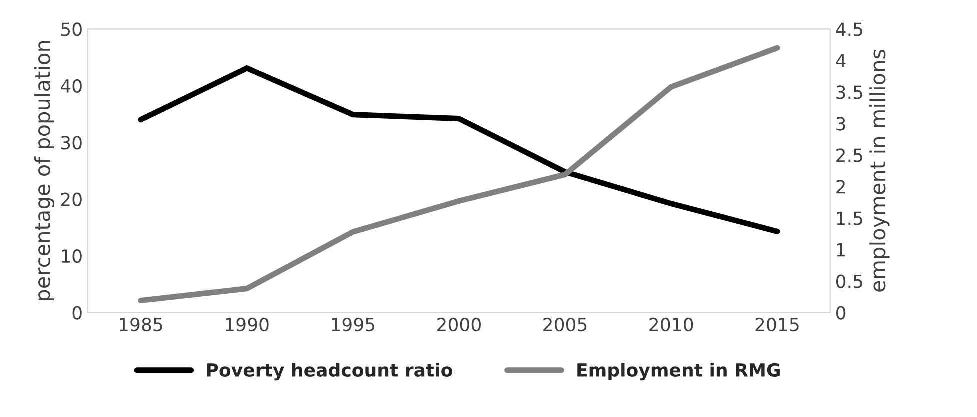 This screenshot has height=417, width=977. What do you see at coordinates (777, 325) in the screenshot?
I see `x-tick-label: 2015` at bounding box center [777, 325].